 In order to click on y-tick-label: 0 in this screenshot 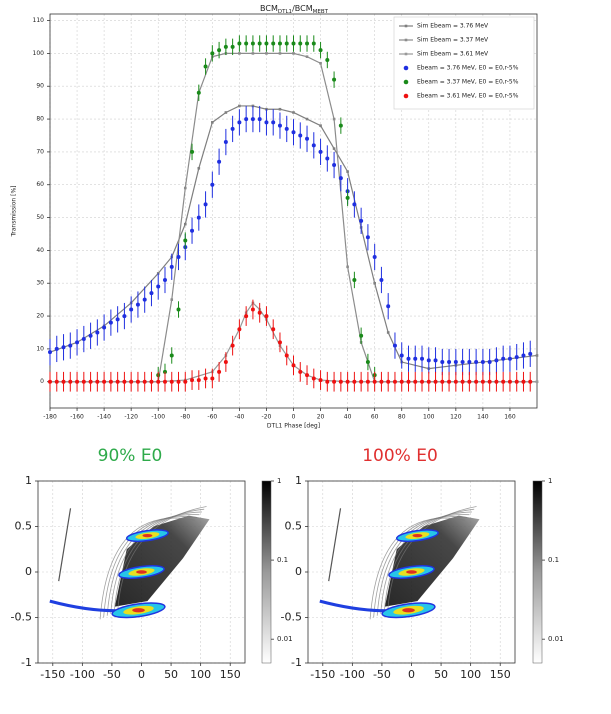, I will do `click(298, 571)`.